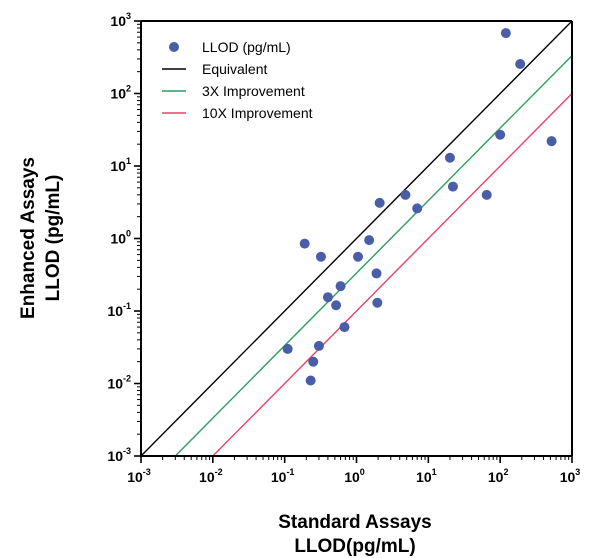  I want to click on y-axis-title-line-2: LLOD (pg/mL), so click(53, 238).